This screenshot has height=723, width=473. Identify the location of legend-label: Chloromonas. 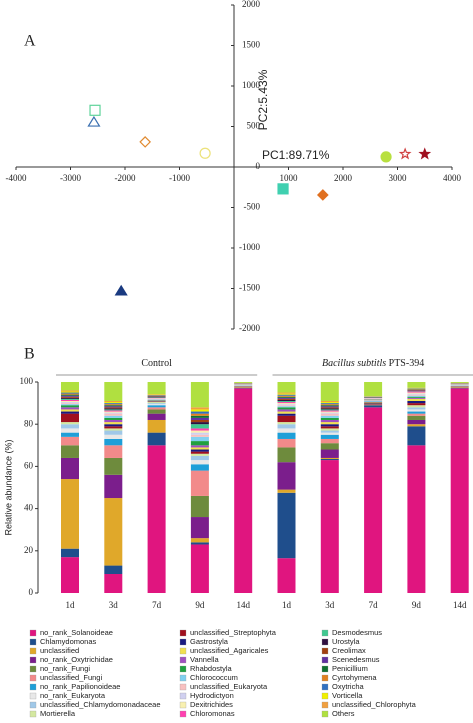
(212, 713).